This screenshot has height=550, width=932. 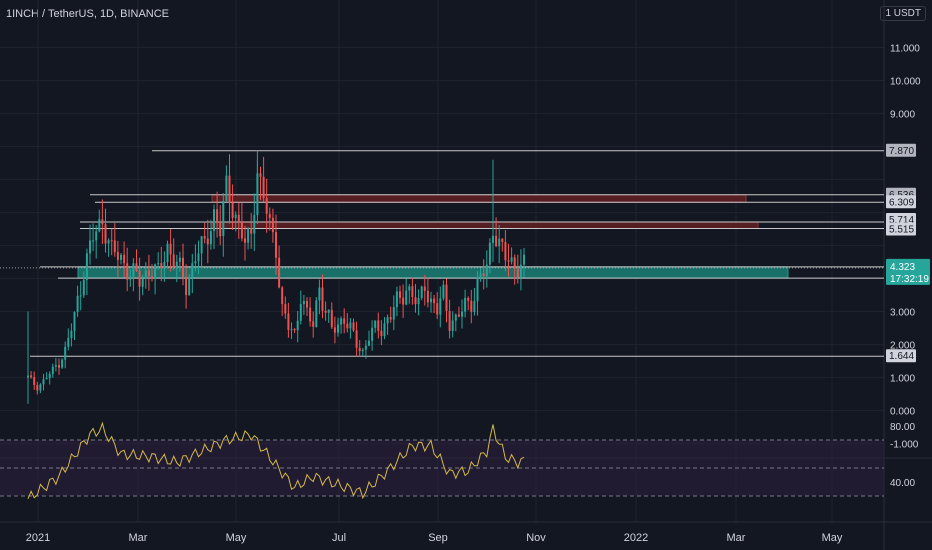 What do you see at coordinates (88, 14) in the screenshot?
I see `symbol-title: 1INCH / TetherUS, 1D, BINANCE` at bounding box center [88, 14].